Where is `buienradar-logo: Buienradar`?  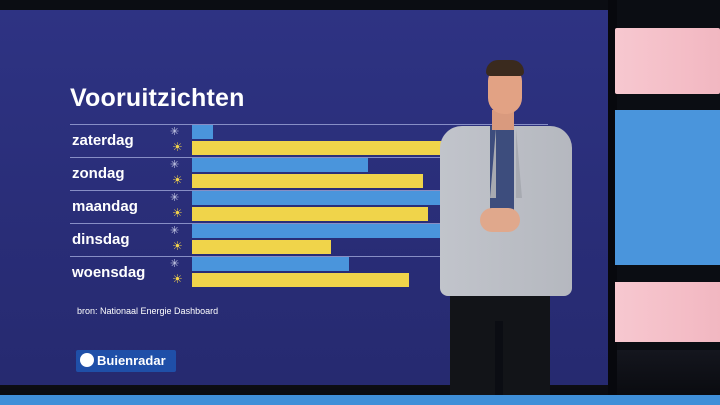
buienradar-logo: Buienradar is located at coordinates (126, 361).